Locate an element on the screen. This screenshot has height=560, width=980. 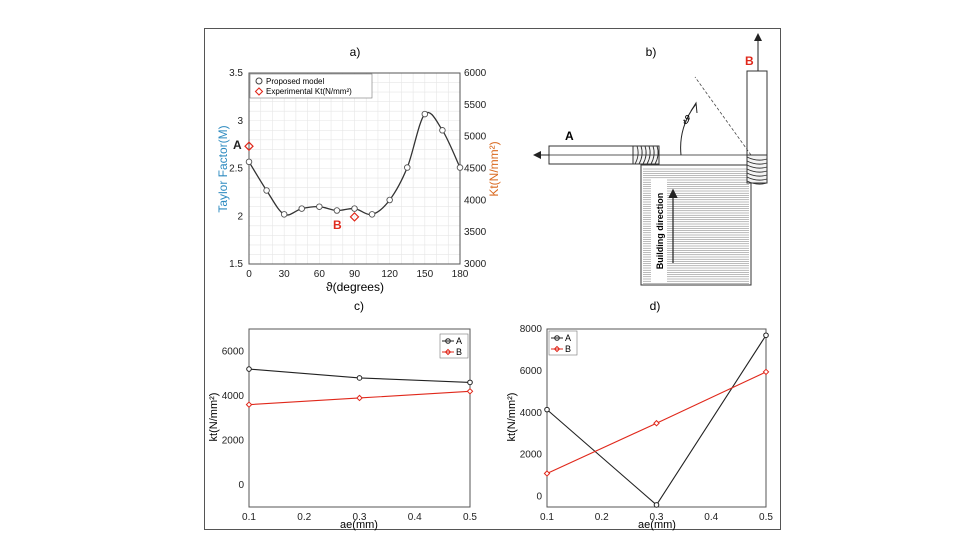
building-label-bg is located at coordinates (659, 231).